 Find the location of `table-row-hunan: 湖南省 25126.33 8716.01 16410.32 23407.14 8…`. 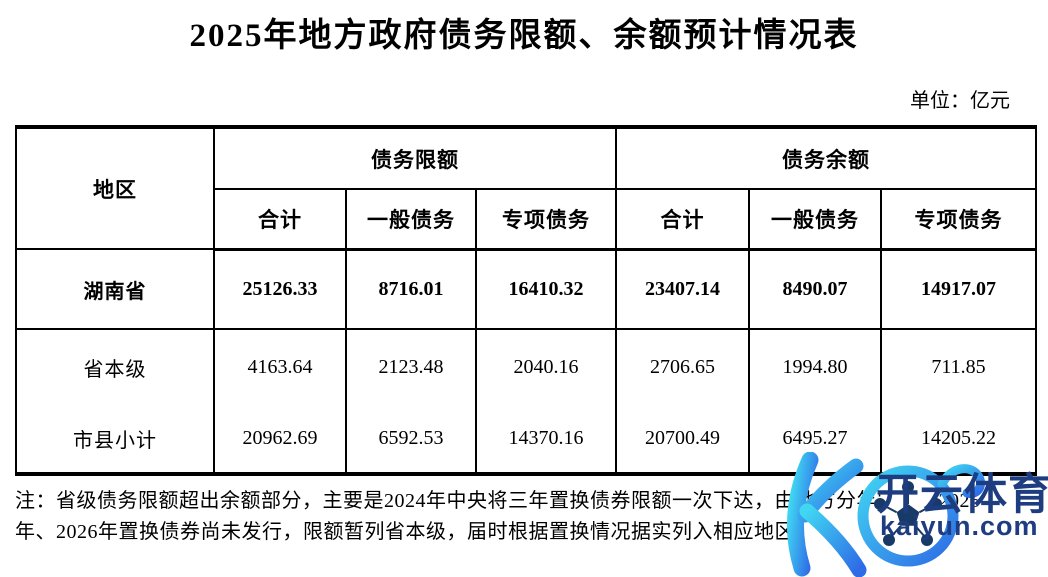

table-row-hunan: 湖南省 25126.33 8716.01 16410.32 23407.14 8… is located at coordinates (526, 289).